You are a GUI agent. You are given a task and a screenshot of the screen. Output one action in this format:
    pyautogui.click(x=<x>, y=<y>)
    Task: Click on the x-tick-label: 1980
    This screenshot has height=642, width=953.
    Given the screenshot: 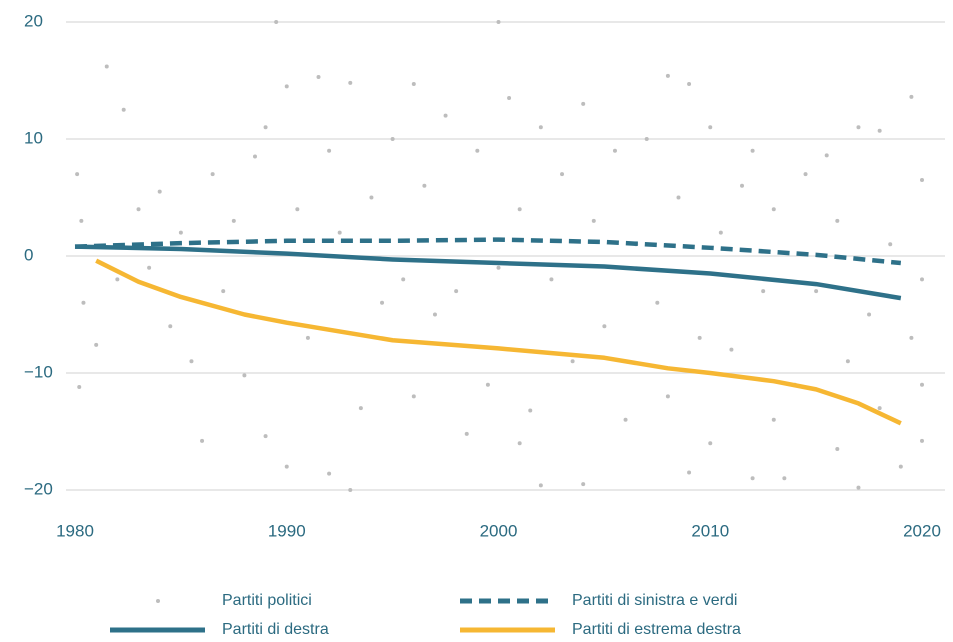 What is the action you would take?
    pyautogui.click(x=75, y=530)
    